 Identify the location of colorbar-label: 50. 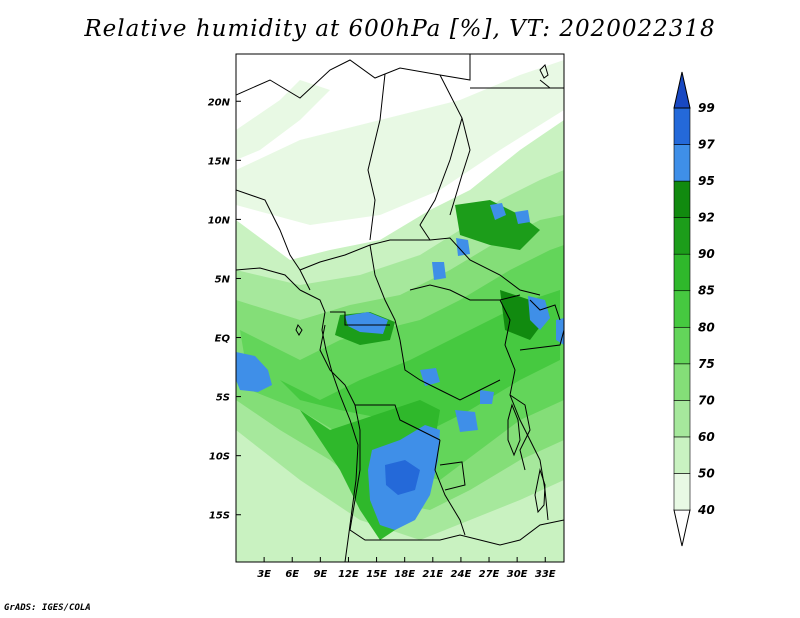
(706, 473).